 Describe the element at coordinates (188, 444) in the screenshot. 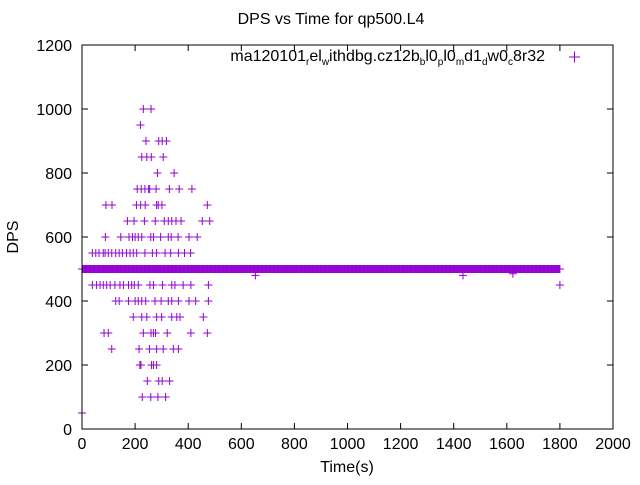

I see `x-tick-label: 400` at that location.